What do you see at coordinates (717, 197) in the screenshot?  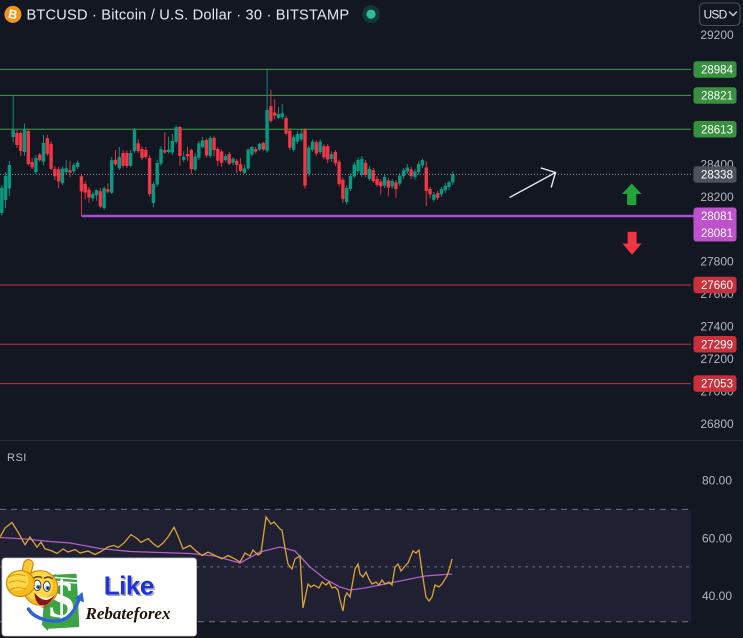 I see `svg-text: 28200` at bounding box center [717, 197].